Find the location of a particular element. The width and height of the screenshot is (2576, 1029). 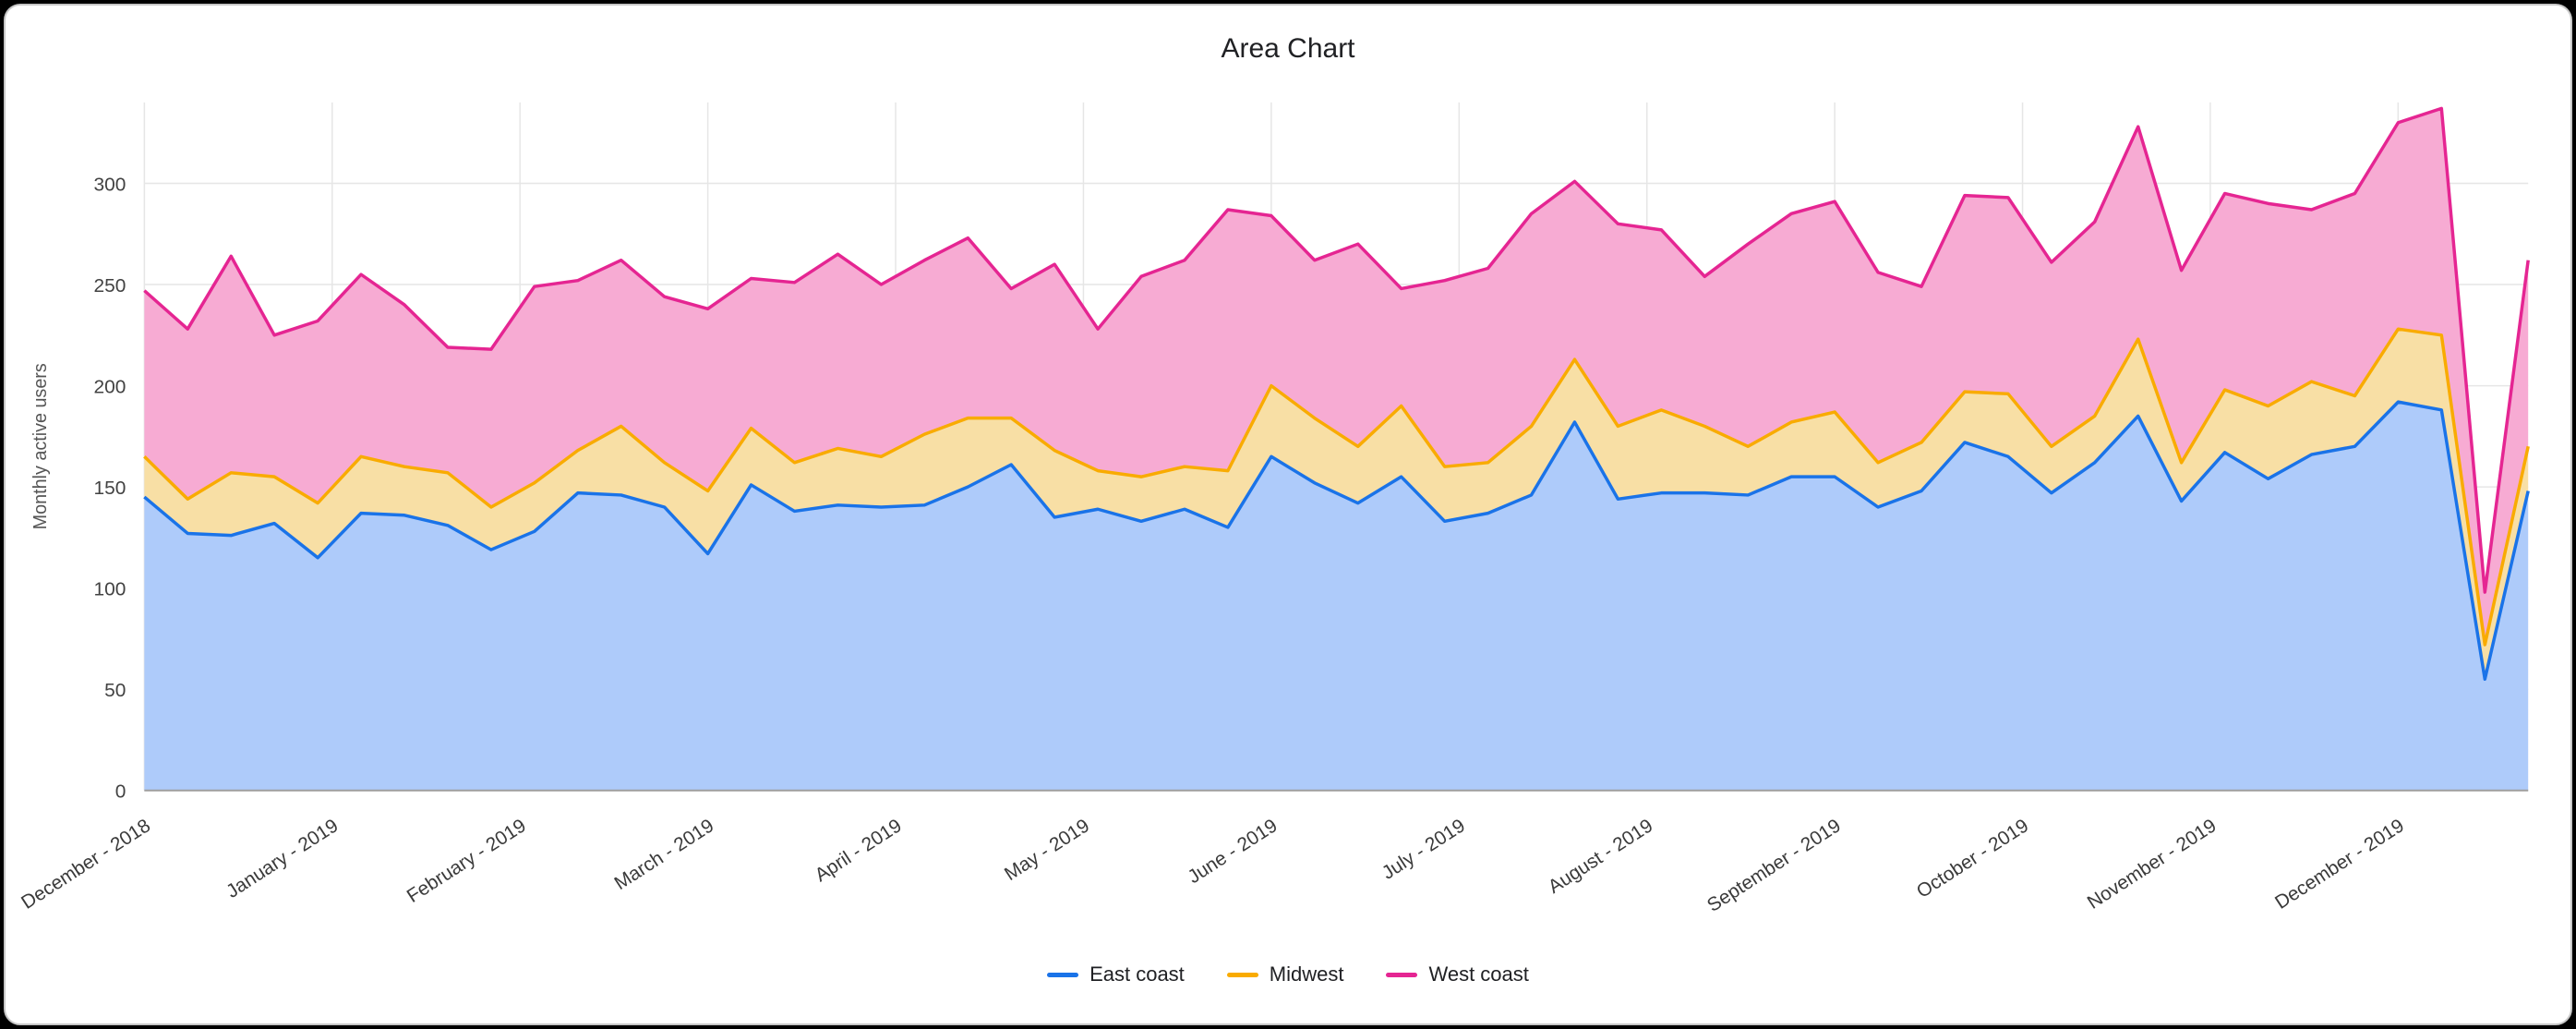

svg-text: November - 2019 is located at coordinates (2152, 864).